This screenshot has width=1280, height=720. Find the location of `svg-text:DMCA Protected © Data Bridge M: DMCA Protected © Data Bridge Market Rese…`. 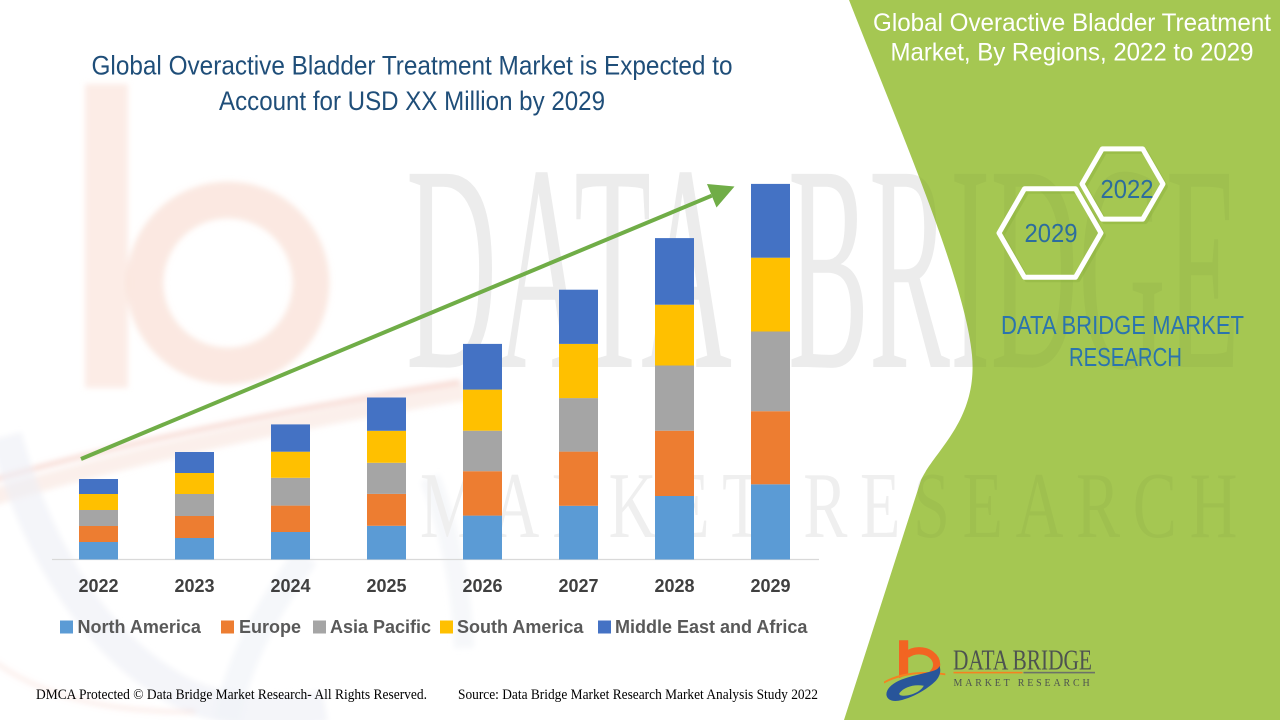

svg-text:DMCA Protected © Data Bridge M: DMCA Protected © Data Bridge Market Rese… is located at coordinates (231, 695).